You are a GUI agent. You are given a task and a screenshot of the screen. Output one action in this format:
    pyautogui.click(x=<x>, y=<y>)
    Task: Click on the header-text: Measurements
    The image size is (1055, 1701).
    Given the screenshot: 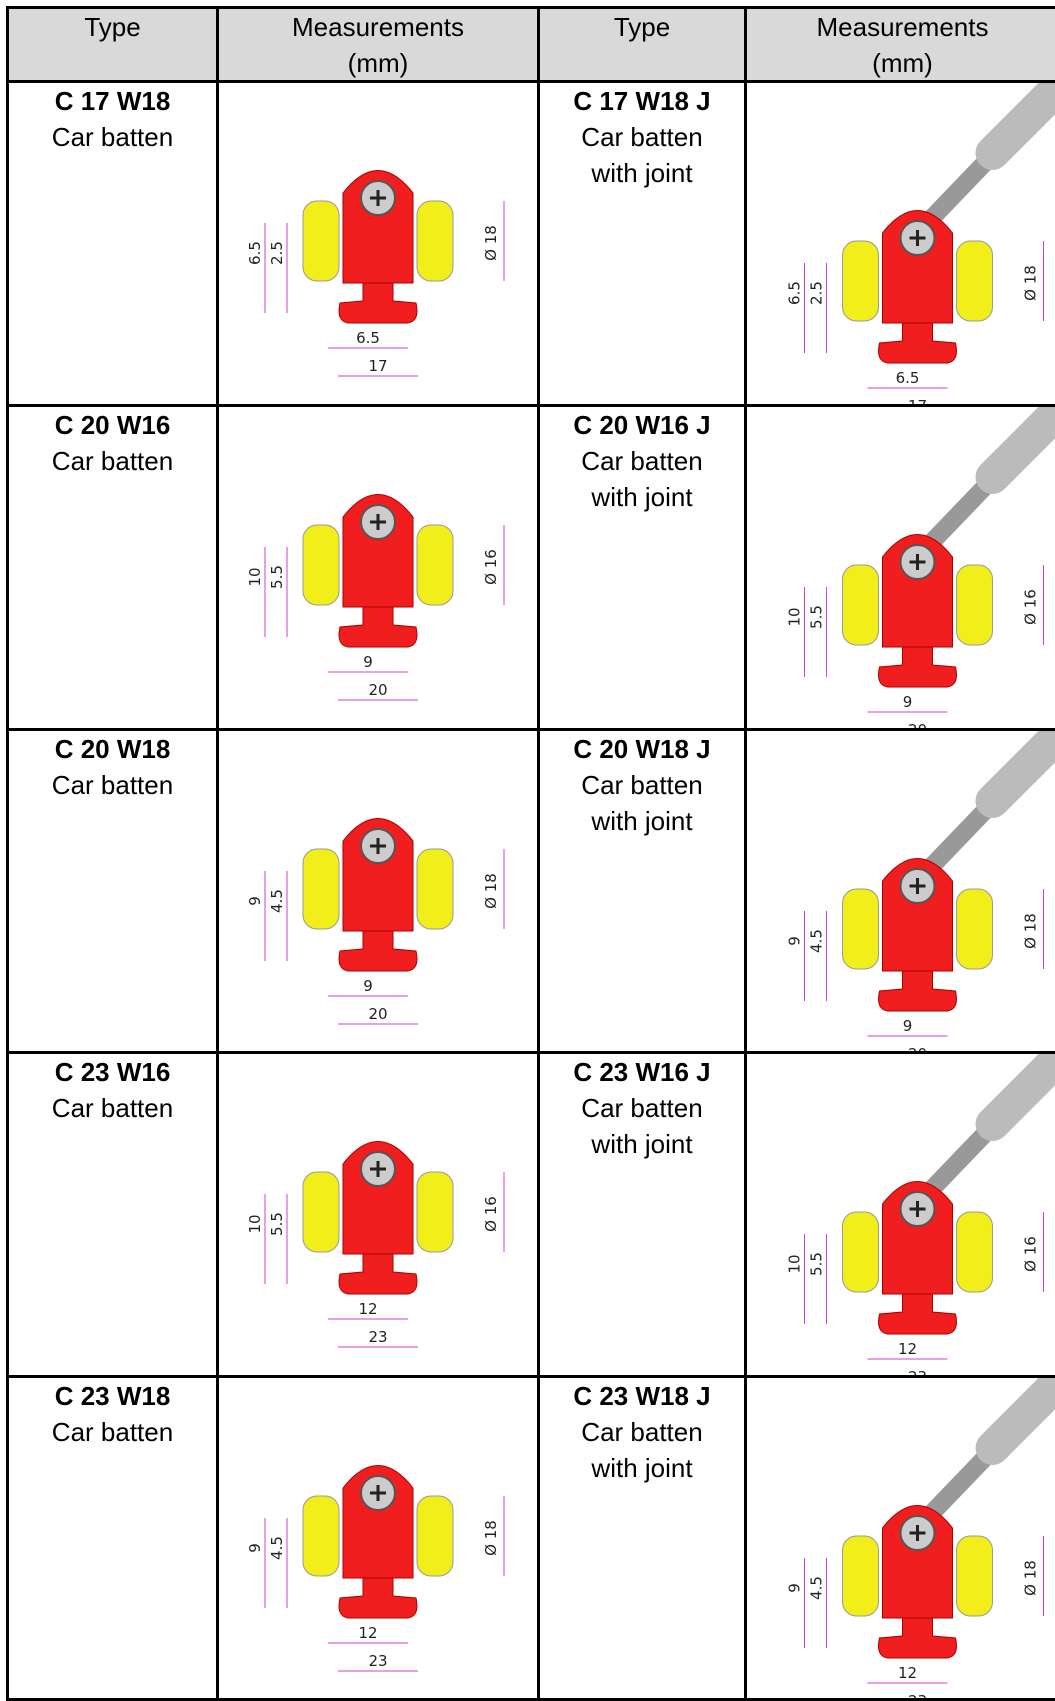 What is the action you would take?
    pyautogui.click(x=902, y=27)
    